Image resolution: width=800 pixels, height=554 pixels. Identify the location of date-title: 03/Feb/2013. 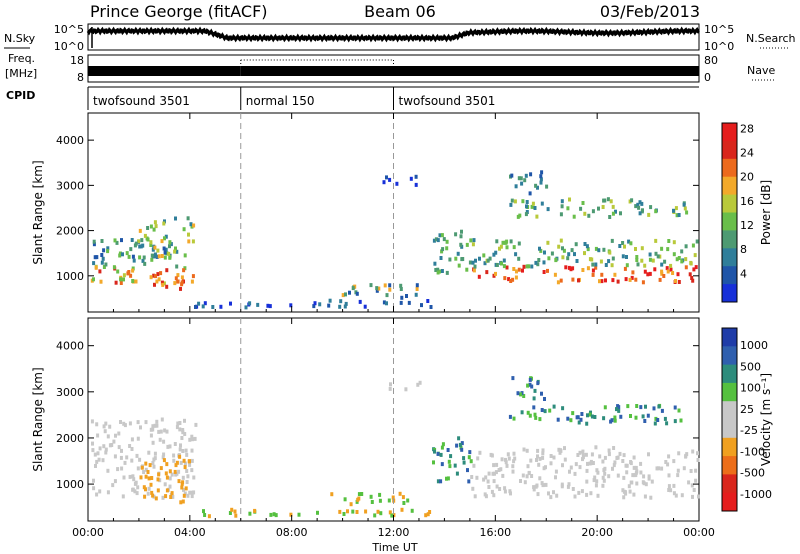
(650, 11).